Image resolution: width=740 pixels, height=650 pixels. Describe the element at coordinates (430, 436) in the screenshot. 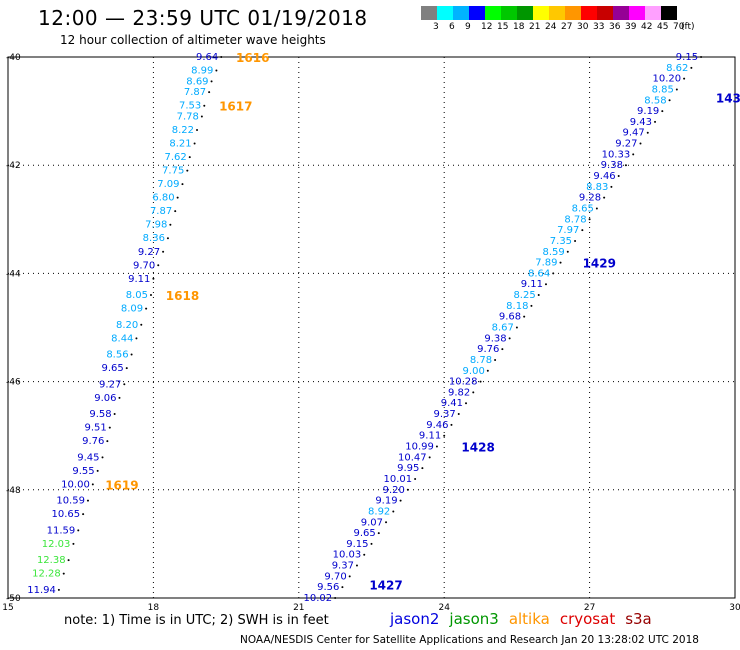

I see `wave-height-label: 9.11` at that location.